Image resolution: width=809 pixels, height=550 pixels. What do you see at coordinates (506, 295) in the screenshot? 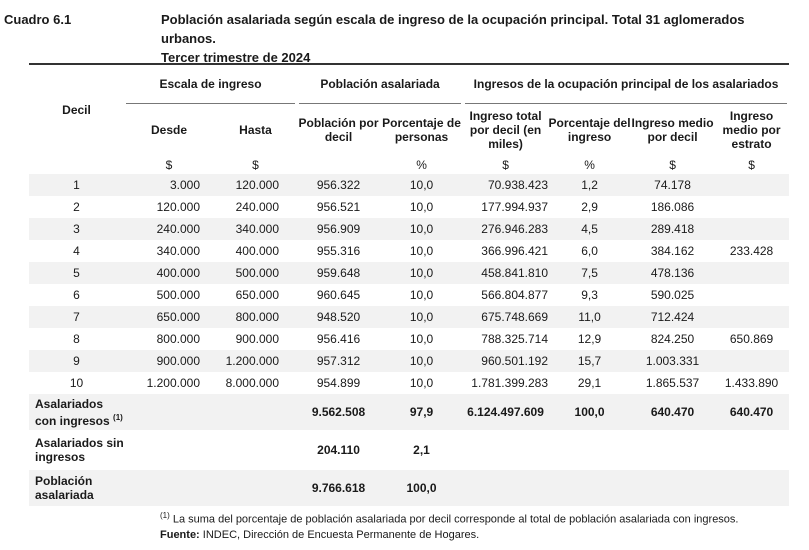
I see `table-cell: 566.804.877` at bounding box center [506, 295].